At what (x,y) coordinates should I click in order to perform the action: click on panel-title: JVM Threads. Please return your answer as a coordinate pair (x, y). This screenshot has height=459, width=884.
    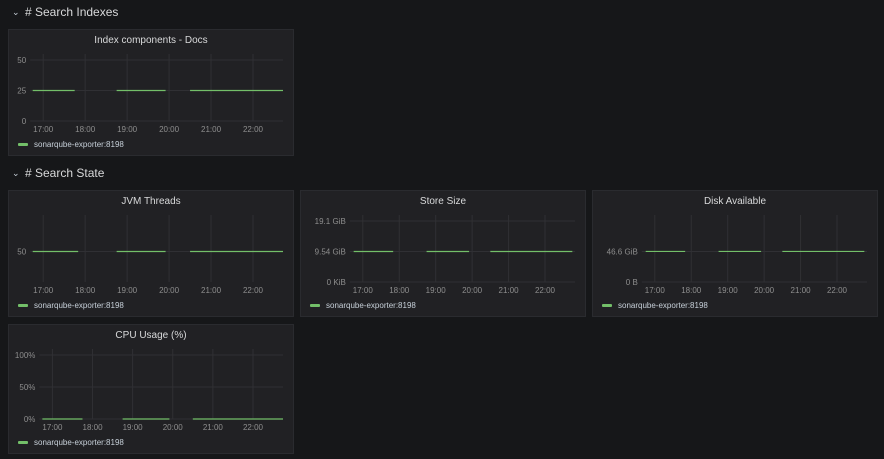
    Looking at the image, I should click on (151, 201).